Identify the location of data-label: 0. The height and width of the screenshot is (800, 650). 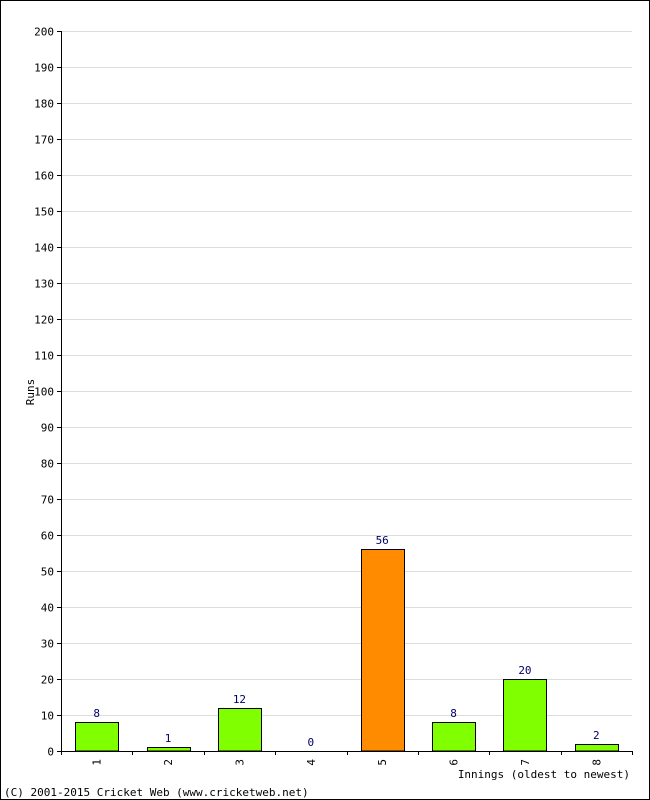
(311, 742).